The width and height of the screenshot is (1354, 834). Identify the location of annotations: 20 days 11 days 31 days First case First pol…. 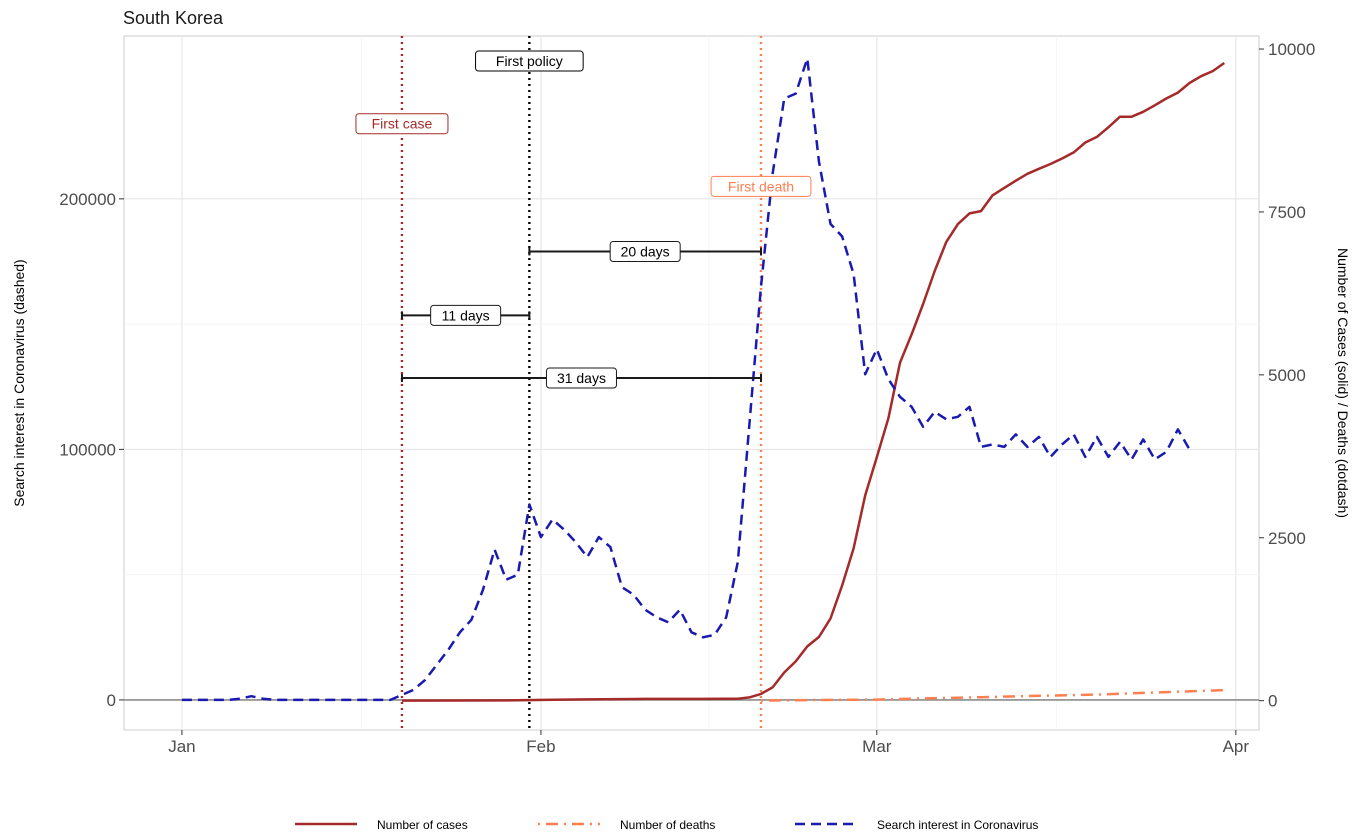
(583, 219).